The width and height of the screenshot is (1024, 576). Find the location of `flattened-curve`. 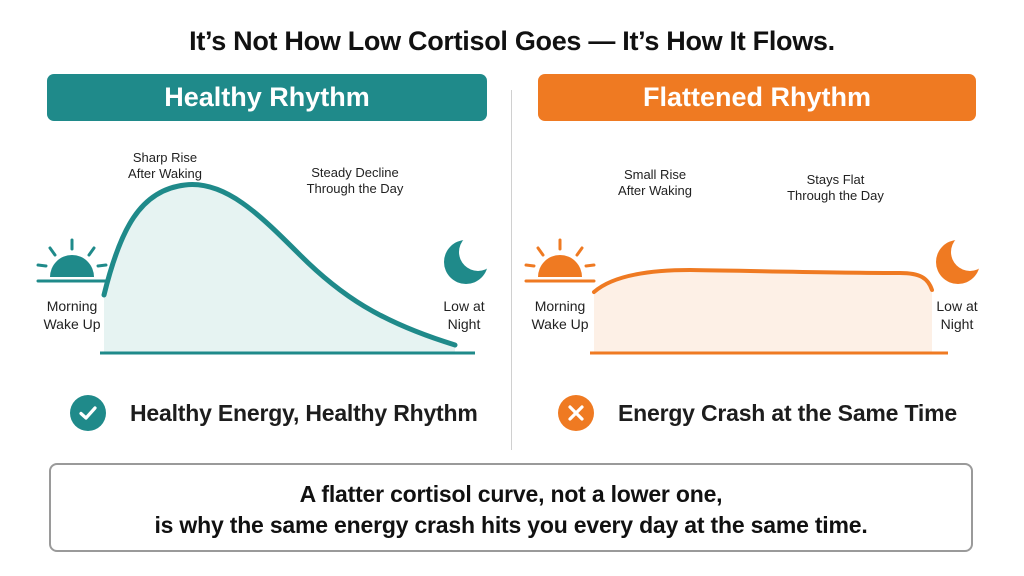

flattened-curve is located at coordinates (763, 280).